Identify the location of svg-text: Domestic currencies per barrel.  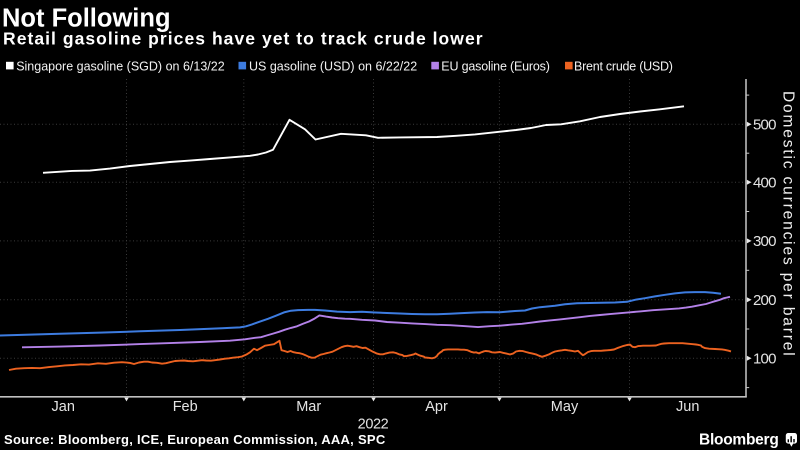
(788, 224).